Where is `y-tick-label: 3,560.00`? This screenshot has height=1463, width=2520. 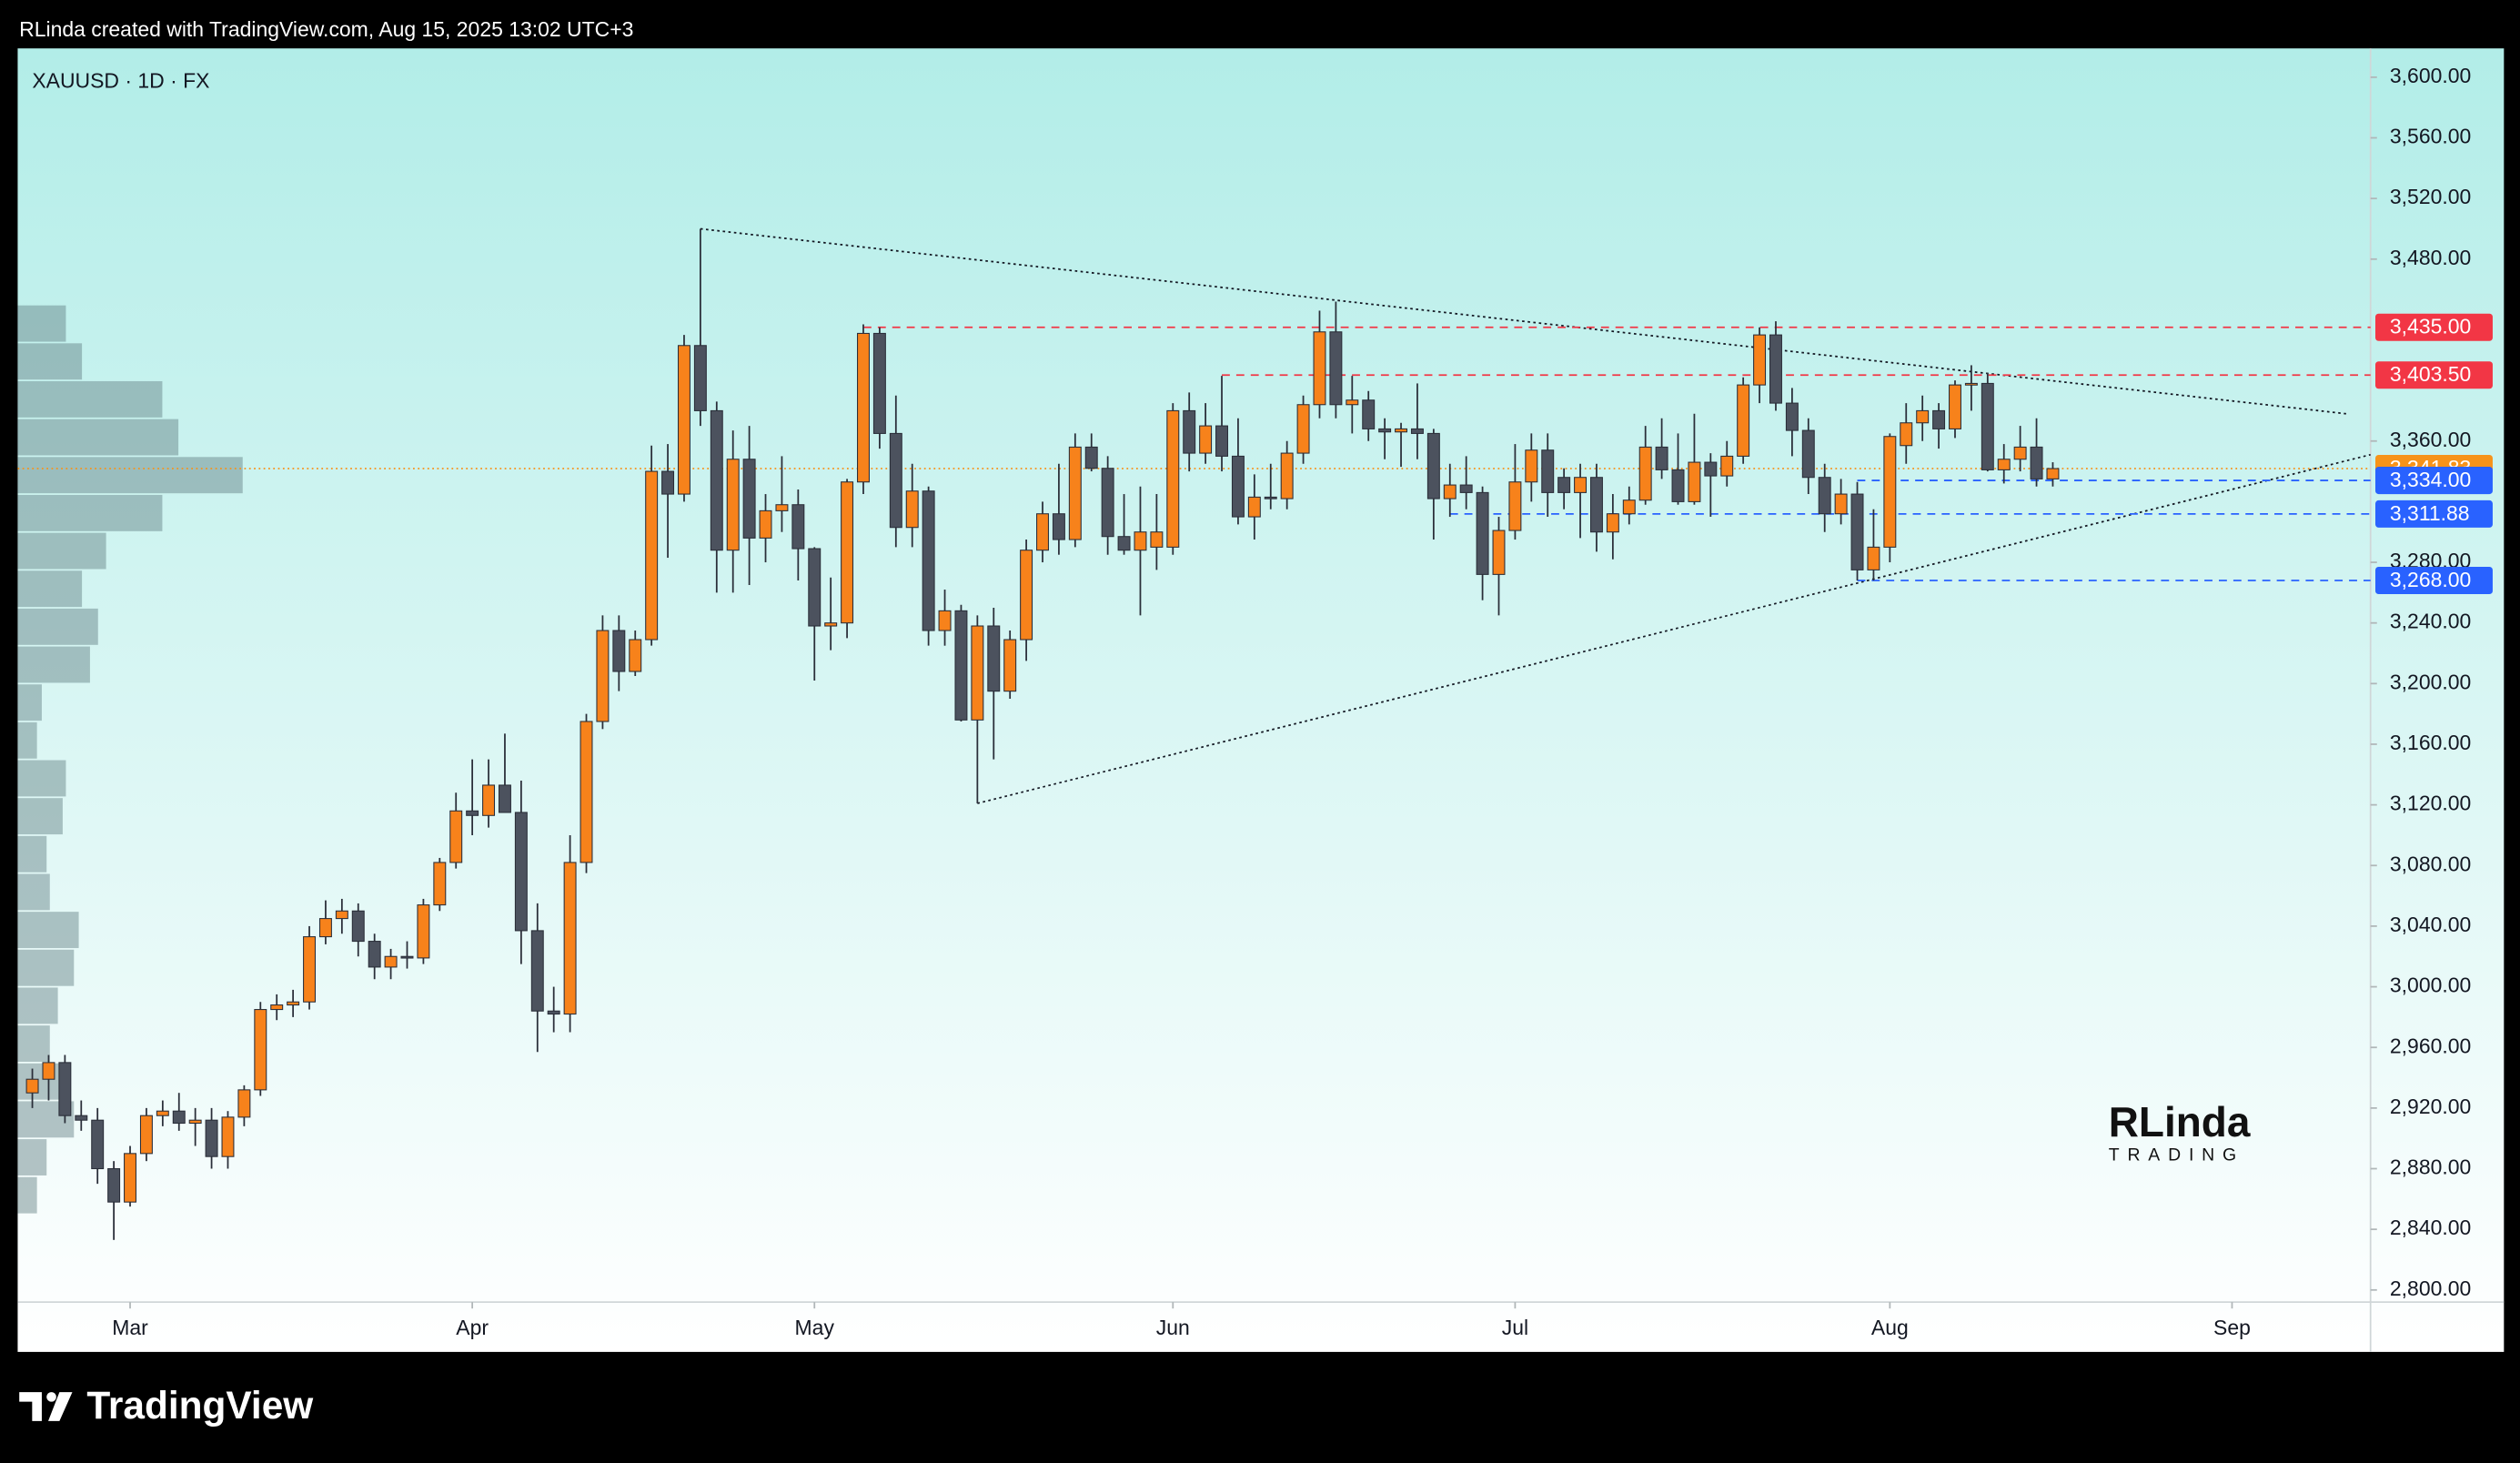
y-tick-label: 3,560.00 is located at coordinates (2430, 136).